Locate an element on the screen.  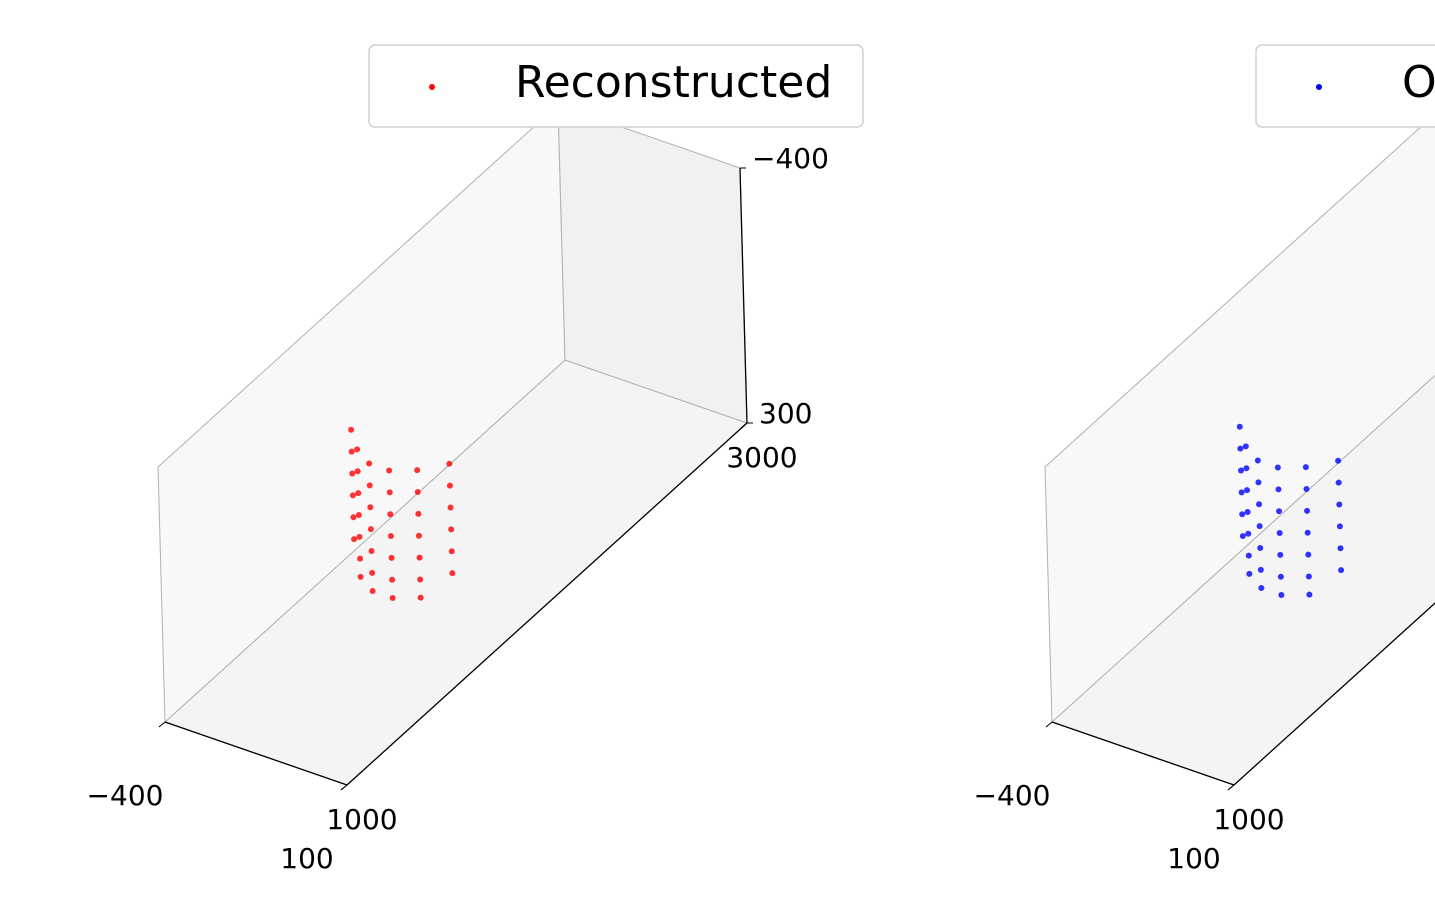
x-tick is located at coordinates (1049, 724).